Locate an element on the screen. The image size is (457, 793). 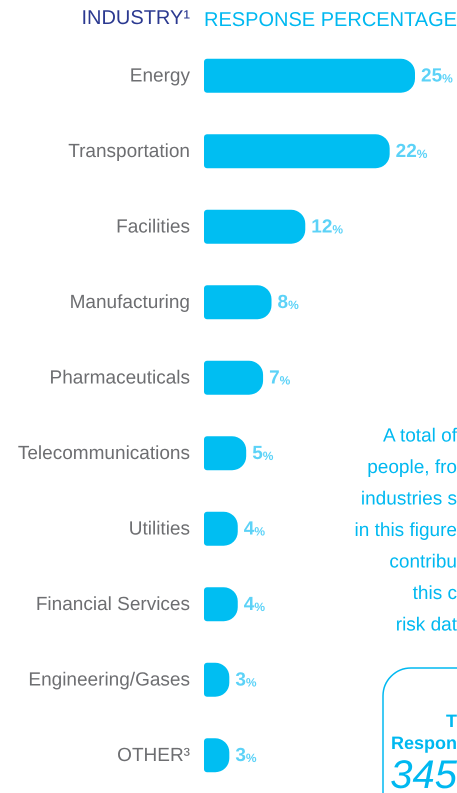
y-tick-label: Energy is located at coordinates (160, 75).